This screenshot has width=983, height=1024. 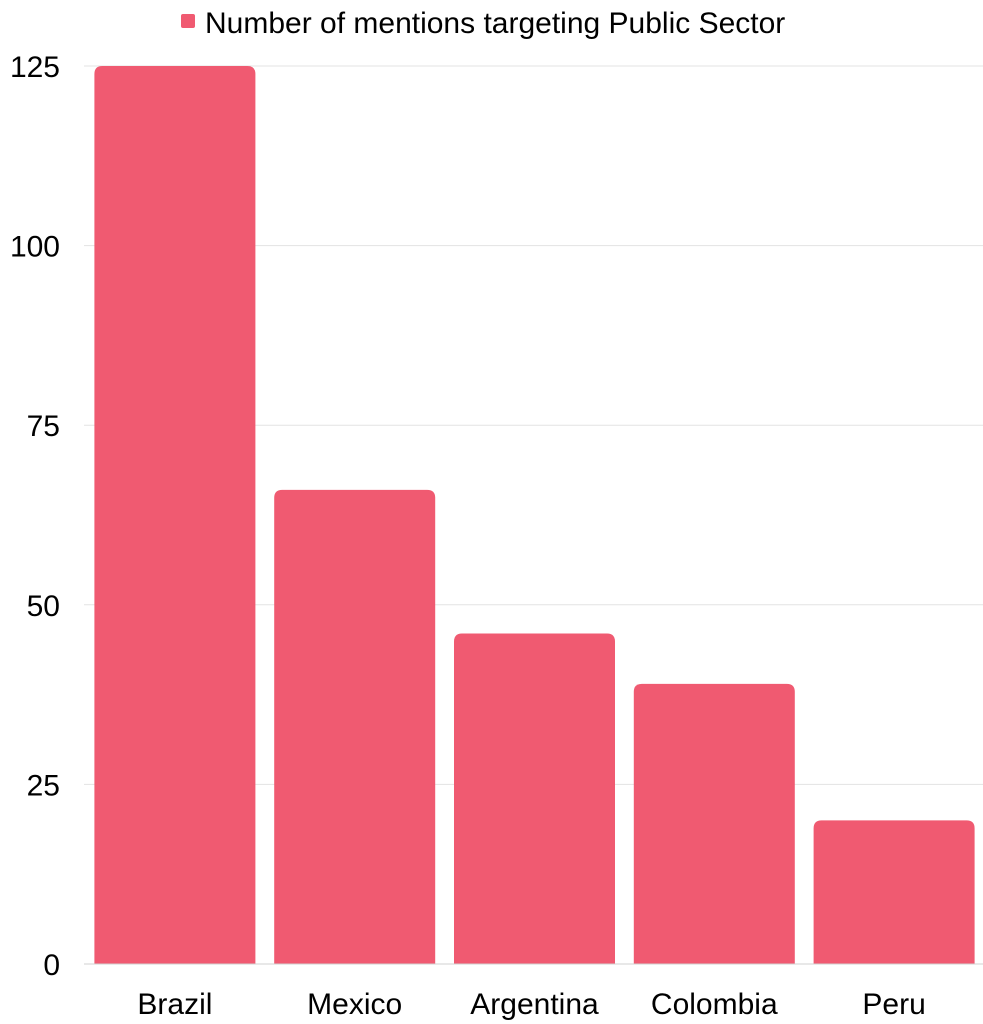 I want to click on bar-argentina, so click(x=534, y=798).